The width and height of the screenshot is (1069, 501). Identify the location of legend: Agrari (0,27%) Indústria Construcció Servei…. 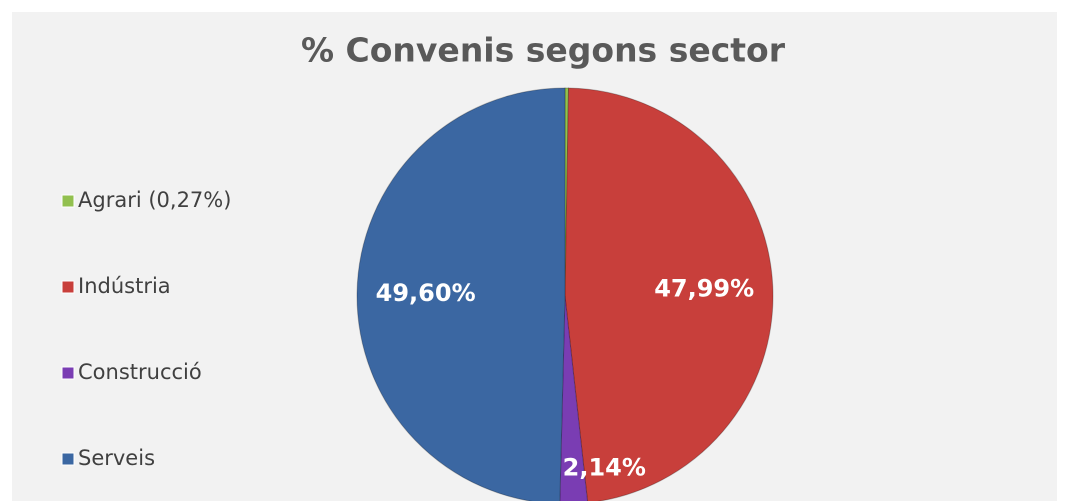
(146, 329).